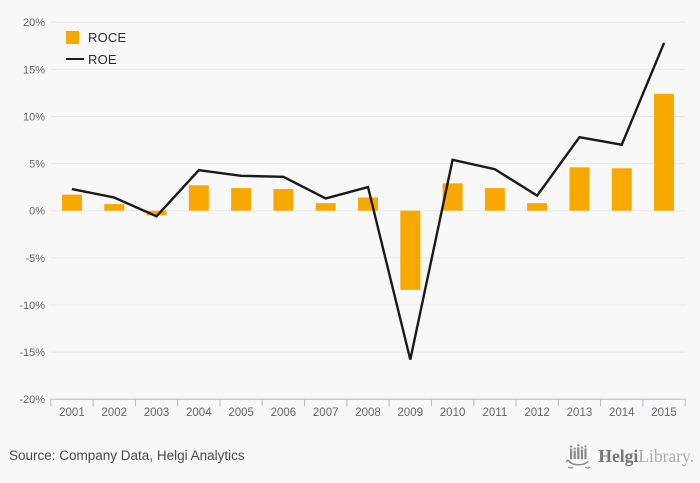 This screenshot has height=483, width=700. Describe the element at coordinates (75, 59) in the screenshot. I see `roe-swatch-icon` at that location.